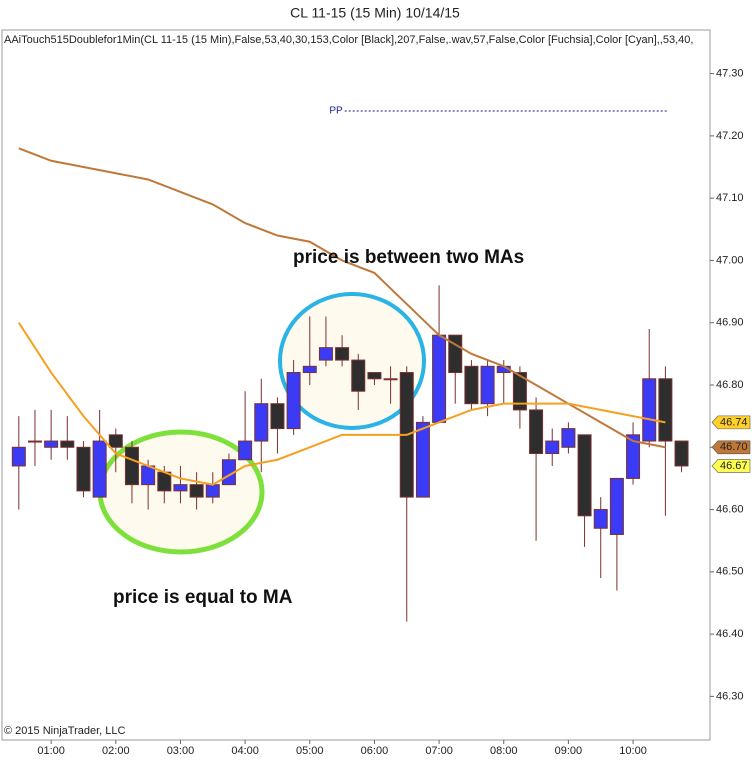 The height and width of the screenshot is (784, 756). Describe the element at coordinates (310, 751) in the screenshot. I see `x-tick-label: 05:00` at that location.